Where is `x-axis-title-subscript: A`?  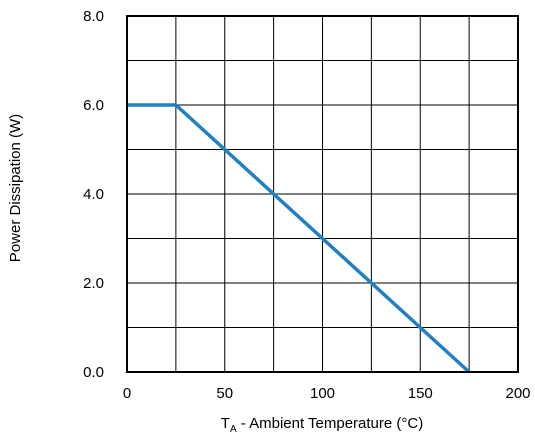
x-axis-title-subscript: A is located at coordinates (233, 429).